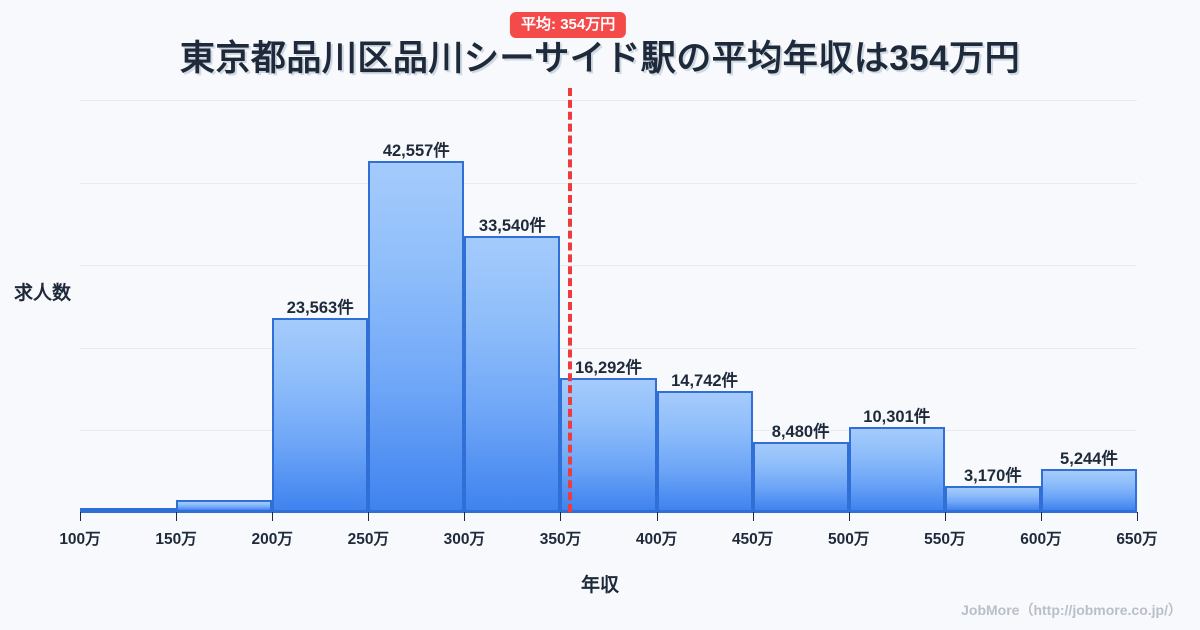  I want to click on bar-value-label: 16,292件, so click(608, 367).